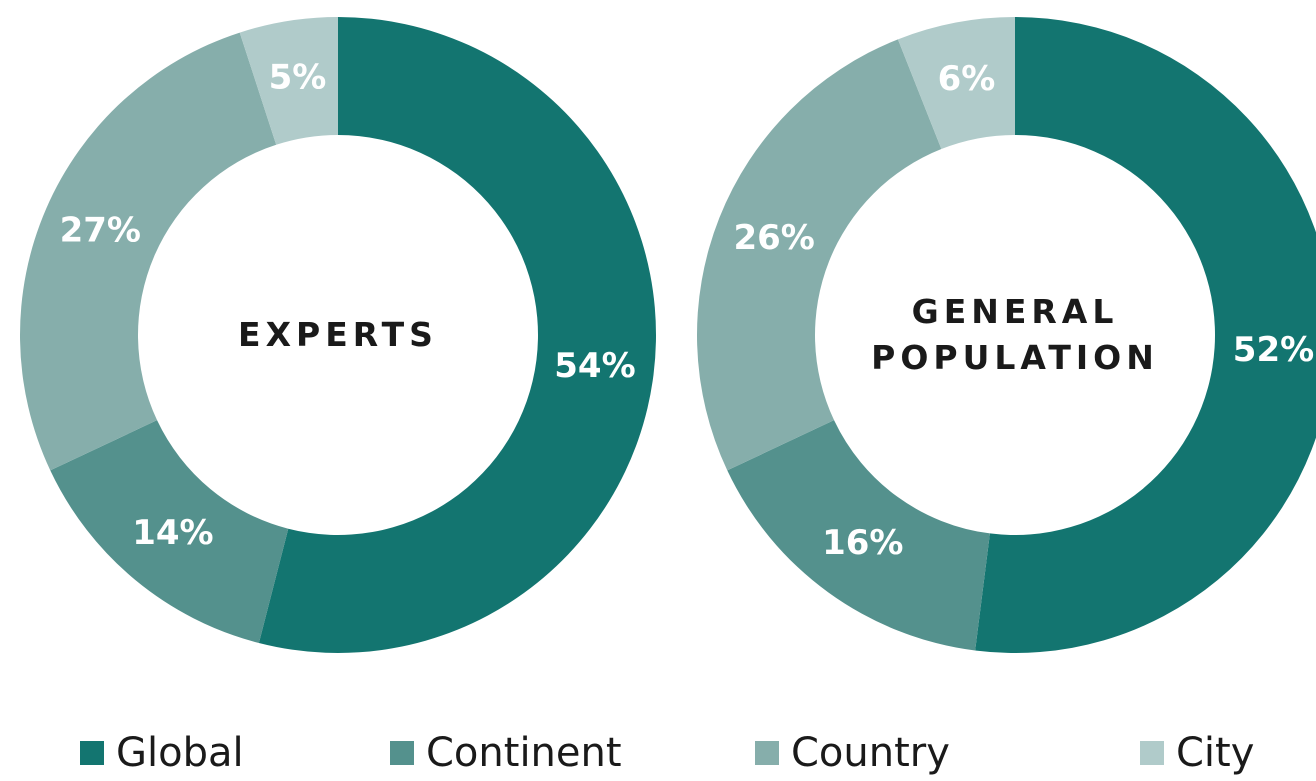  What do you see at coordinates (338, 334) in the screenshot?
I see `center-title: EXPERTS` at bounding box center [338, 334].